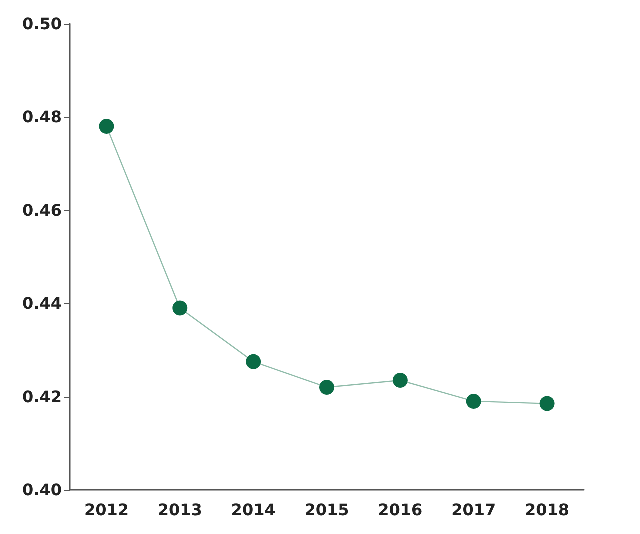 This screenshot has height=534, width=640. Describe the element at coordinates (253, 510) in the screenshot. I see `x-tick-label: 2014` at that location.